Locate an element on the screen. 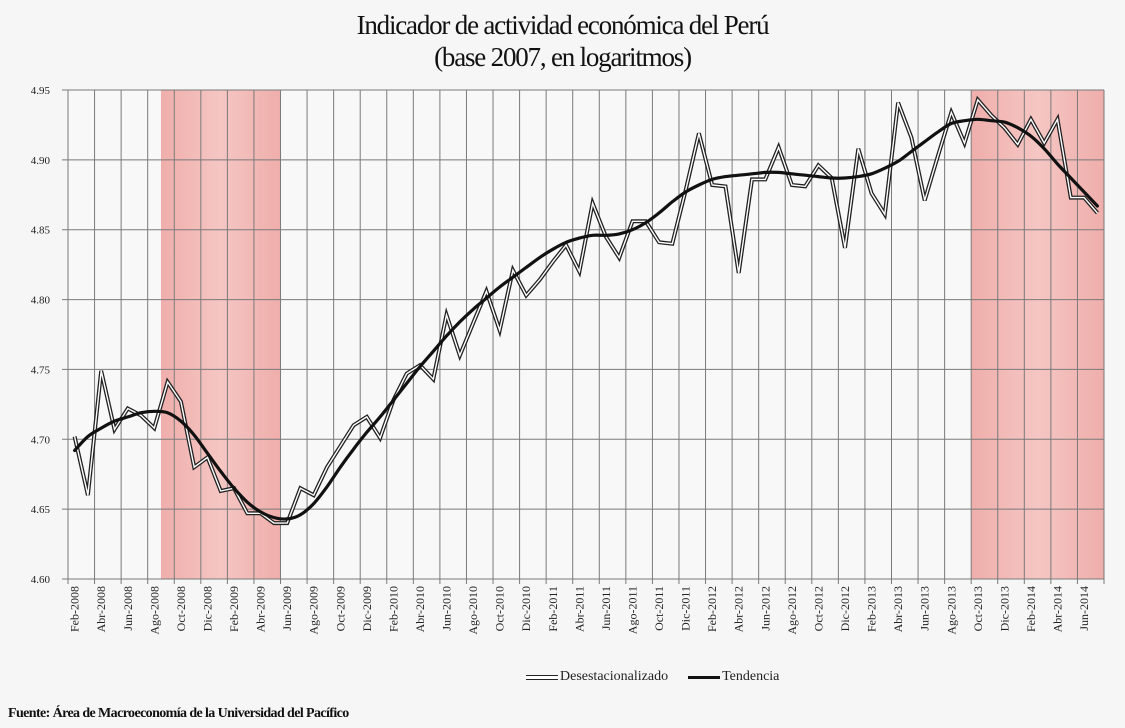 The width and height of the screenshot is (1125, 728). y-tick-label: 4.75 is located at coordinates (41, 370).